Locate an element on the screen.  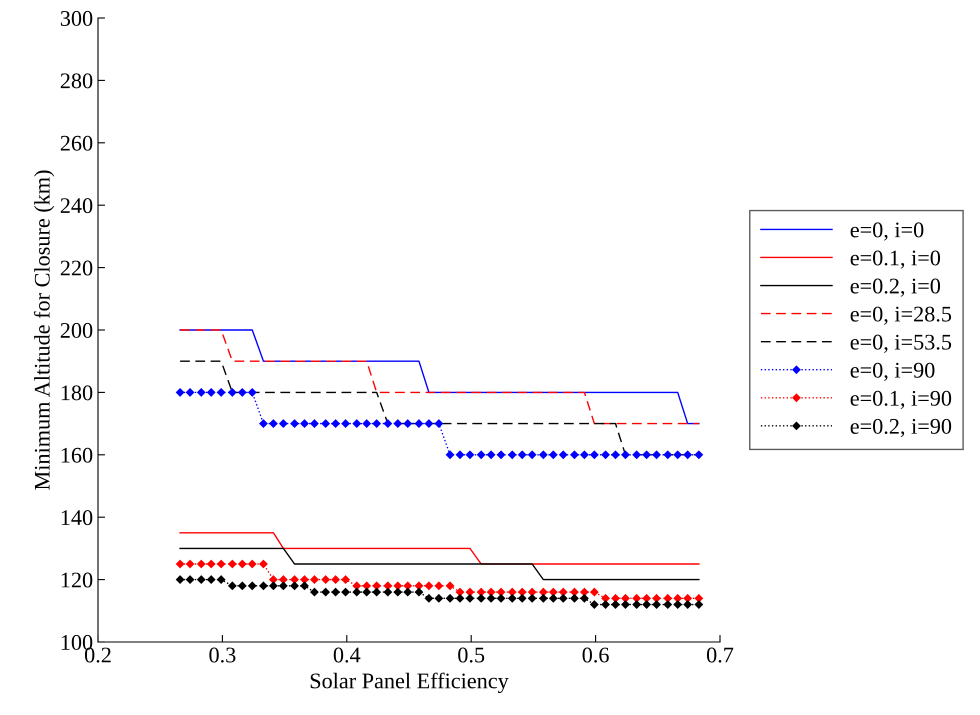
y-tick-label: 140 is located at coordinates (77, 518).